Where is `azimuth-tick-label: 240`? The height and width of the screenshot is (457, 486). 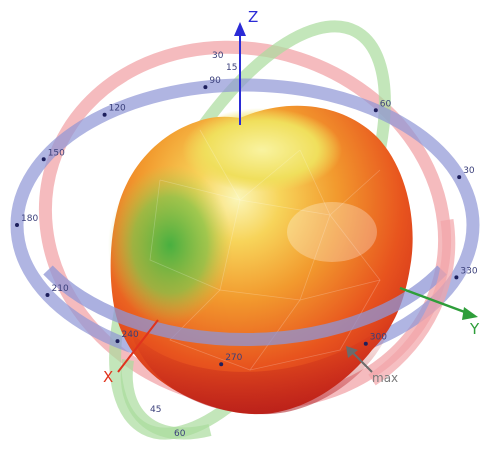
azimuth-tick-label: 240 is located at coordinates (130, 335).